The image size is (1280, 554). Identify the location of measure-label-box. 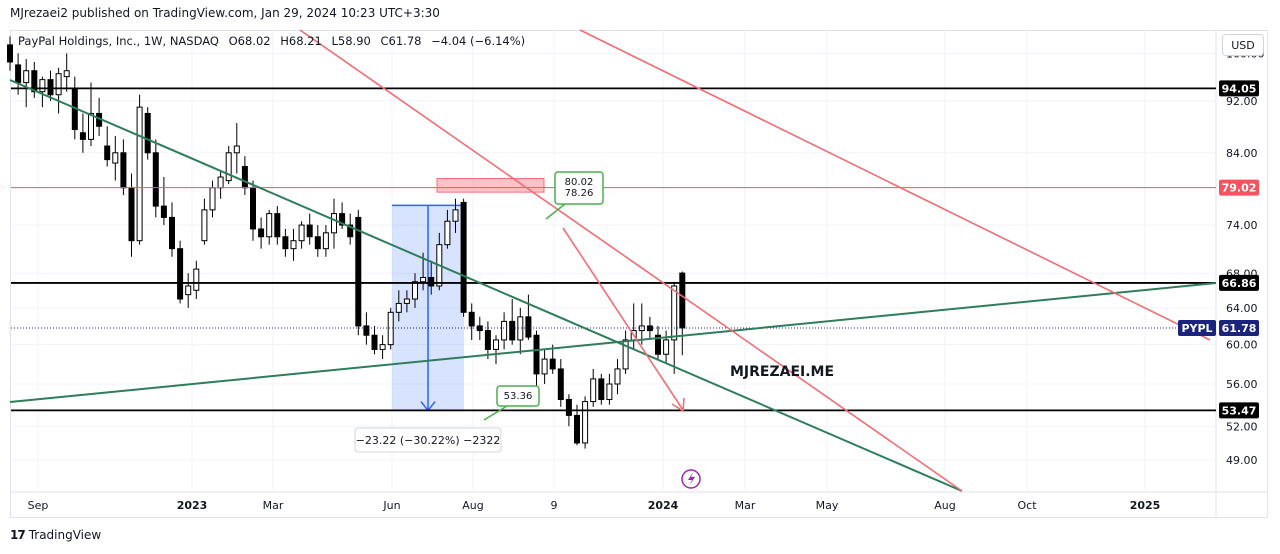
(428, 440).